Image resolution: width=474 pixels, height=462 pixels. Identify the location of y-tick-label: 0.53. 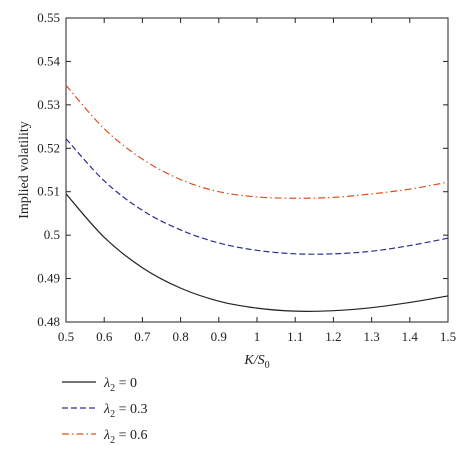
(48, 104).